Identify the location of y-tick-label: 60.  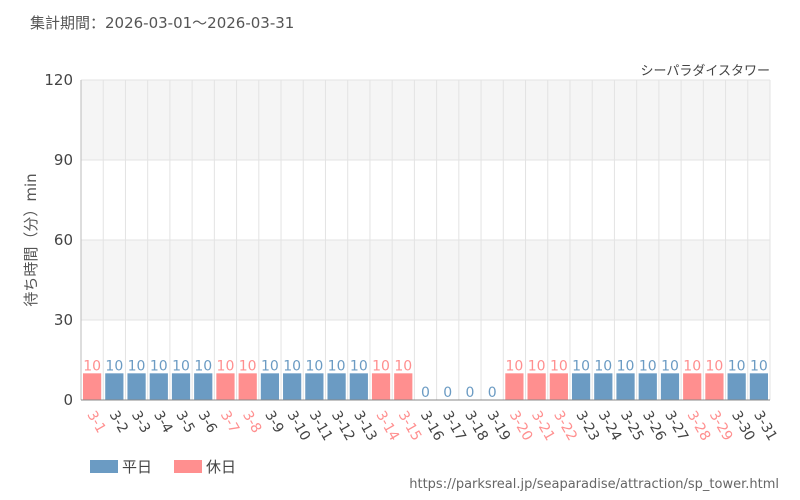
(63, 240).